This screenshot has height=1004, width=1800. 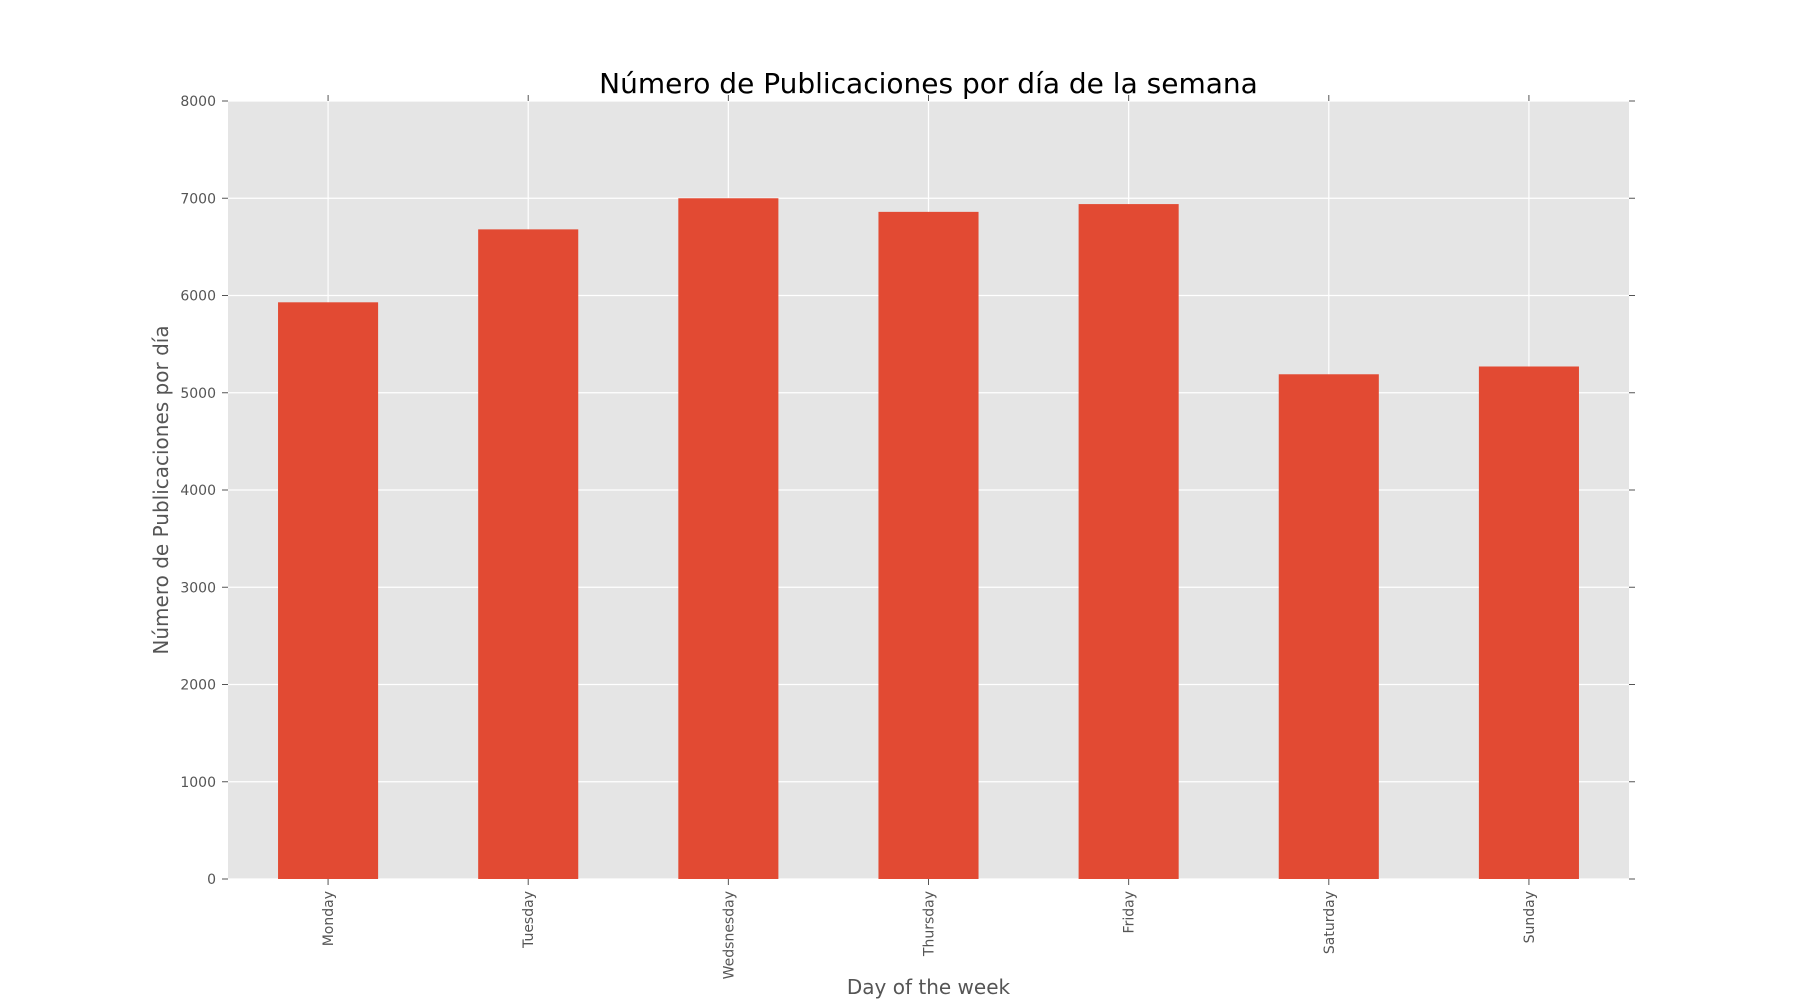 I want to click on y-tick-label: 0, so click(x=211, y=880).